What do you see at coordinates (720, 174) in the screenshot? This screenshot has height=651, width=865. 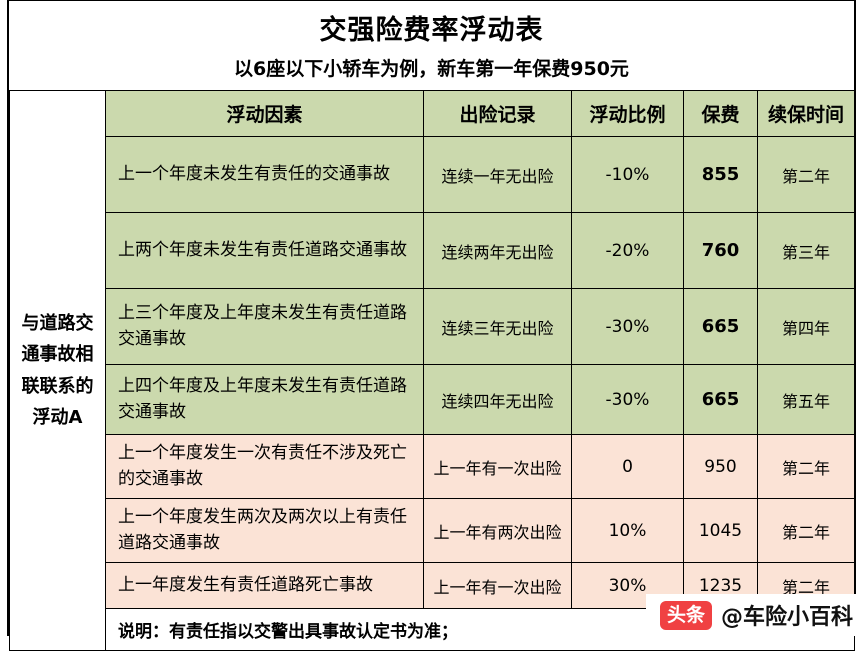 I see `cell-premium: 855` at bounding box center [720, 174].